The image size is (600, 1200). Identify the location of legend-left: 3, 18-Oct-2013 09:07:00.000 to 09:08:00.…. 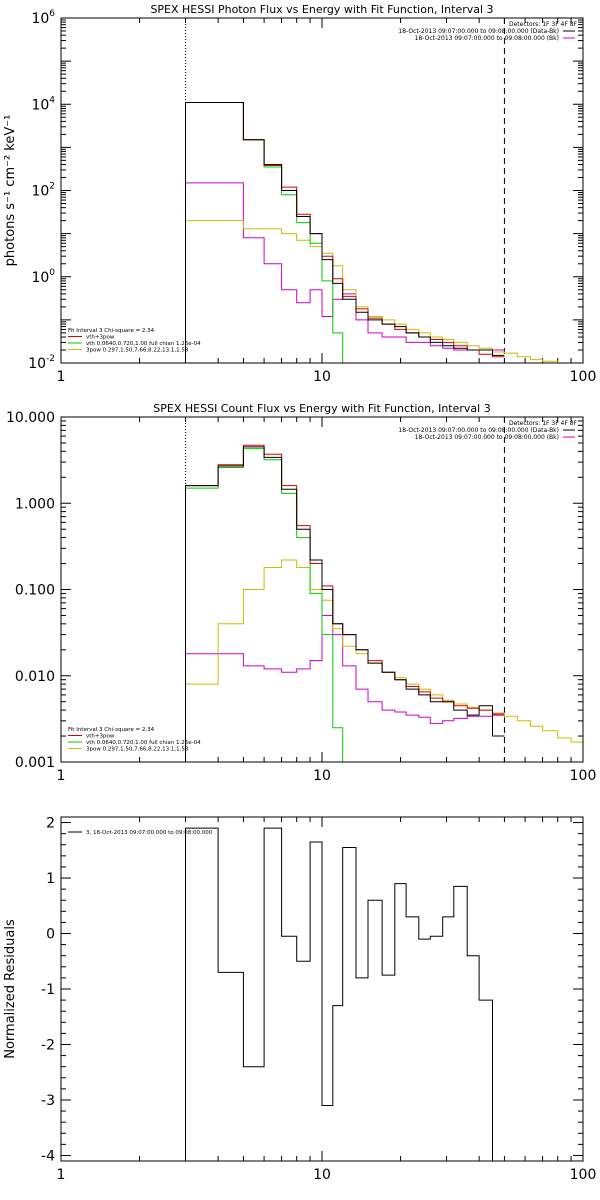
(140, 833).